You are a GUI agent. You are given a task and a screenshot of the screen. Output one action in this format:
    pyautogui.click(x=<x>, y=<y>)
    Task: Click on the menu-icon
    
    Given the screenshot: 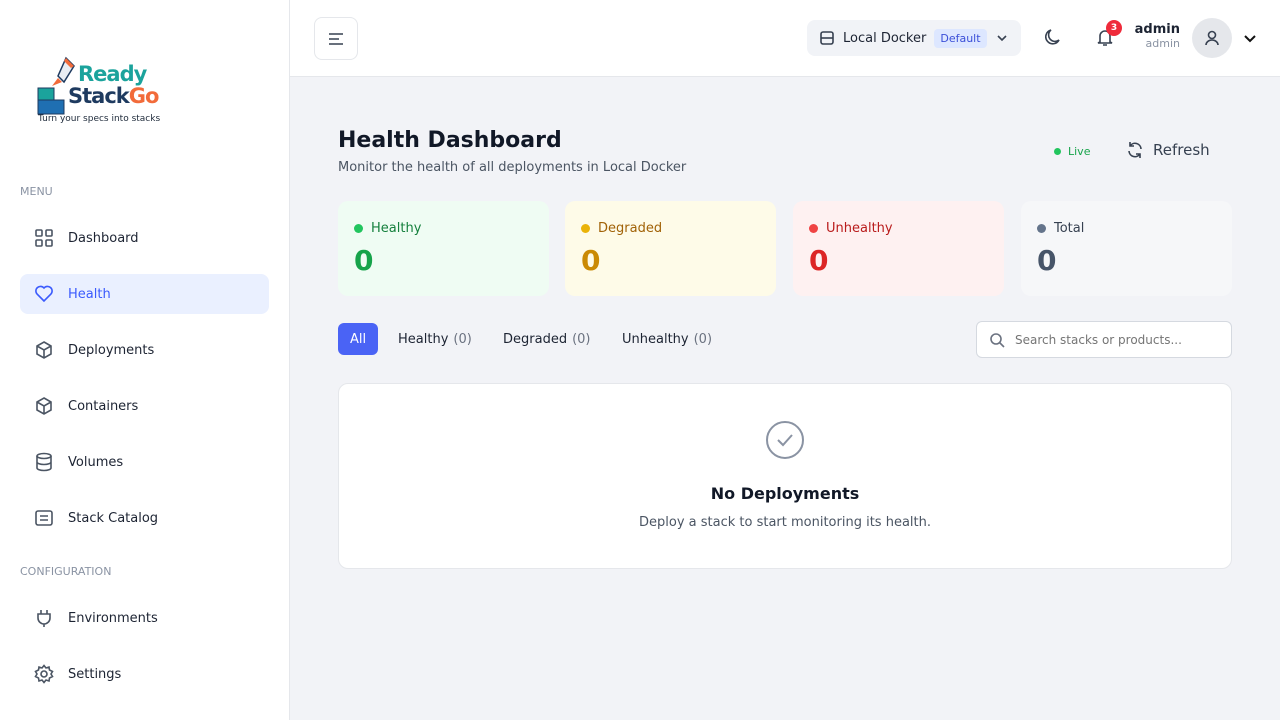 What is the action you would take?
    pyautogui.click(x=336, y=38)
    